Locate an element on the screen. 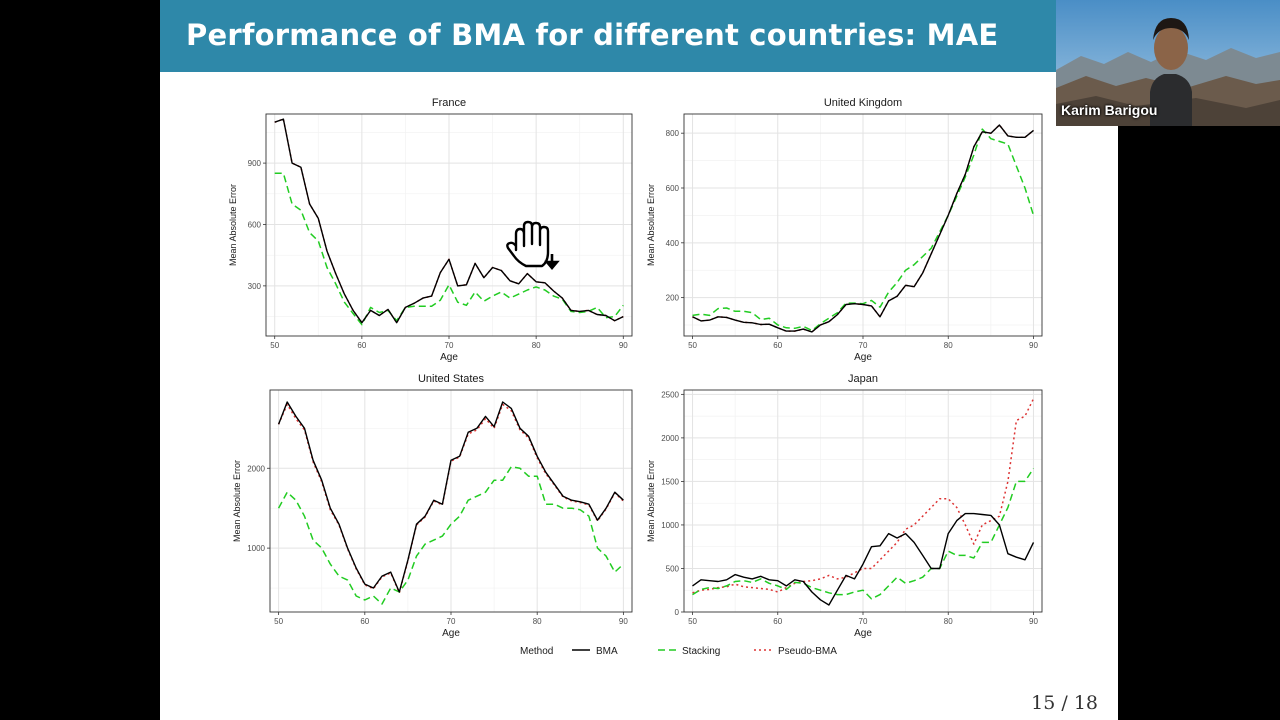 The image size is (1280, 720). y-tick-label: 1500 is located at coordinates (670, 481).